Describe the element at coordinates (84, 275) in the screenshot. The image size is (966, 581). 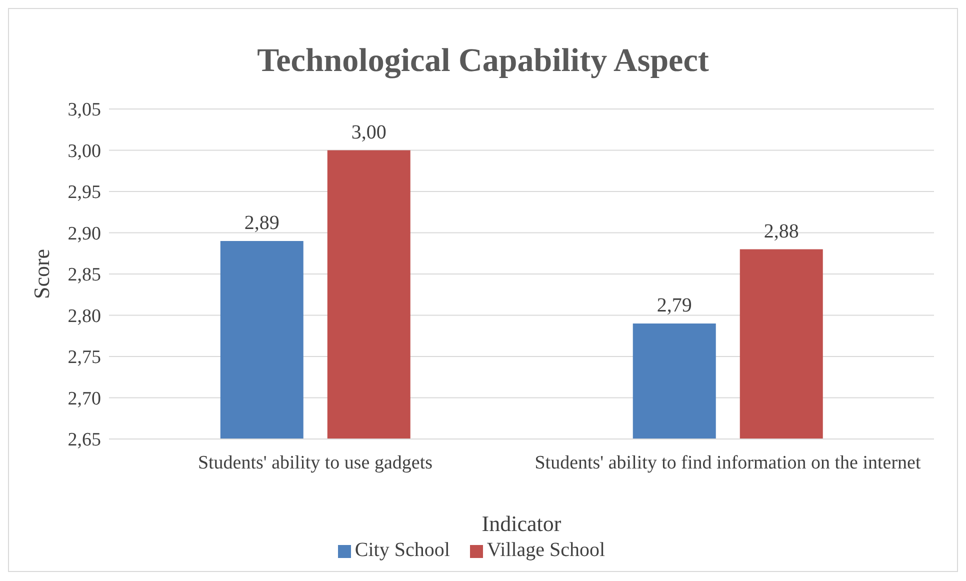
I see `y-tick-label: 2,85` at that location.